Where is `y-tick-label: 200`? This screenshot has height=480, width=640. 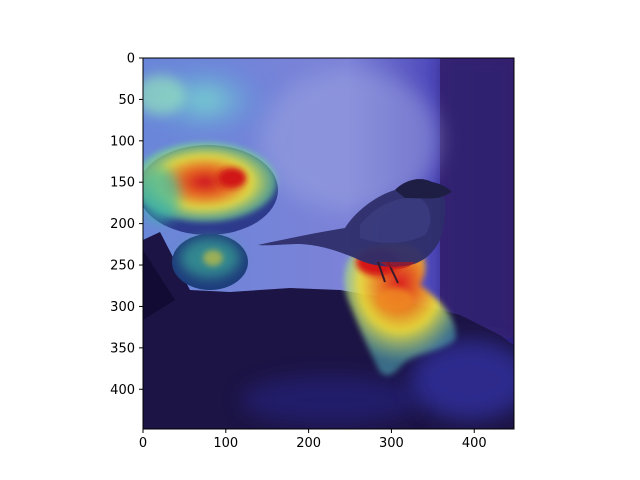
y-tick-label: 200 is located at coordinates (122, 224).